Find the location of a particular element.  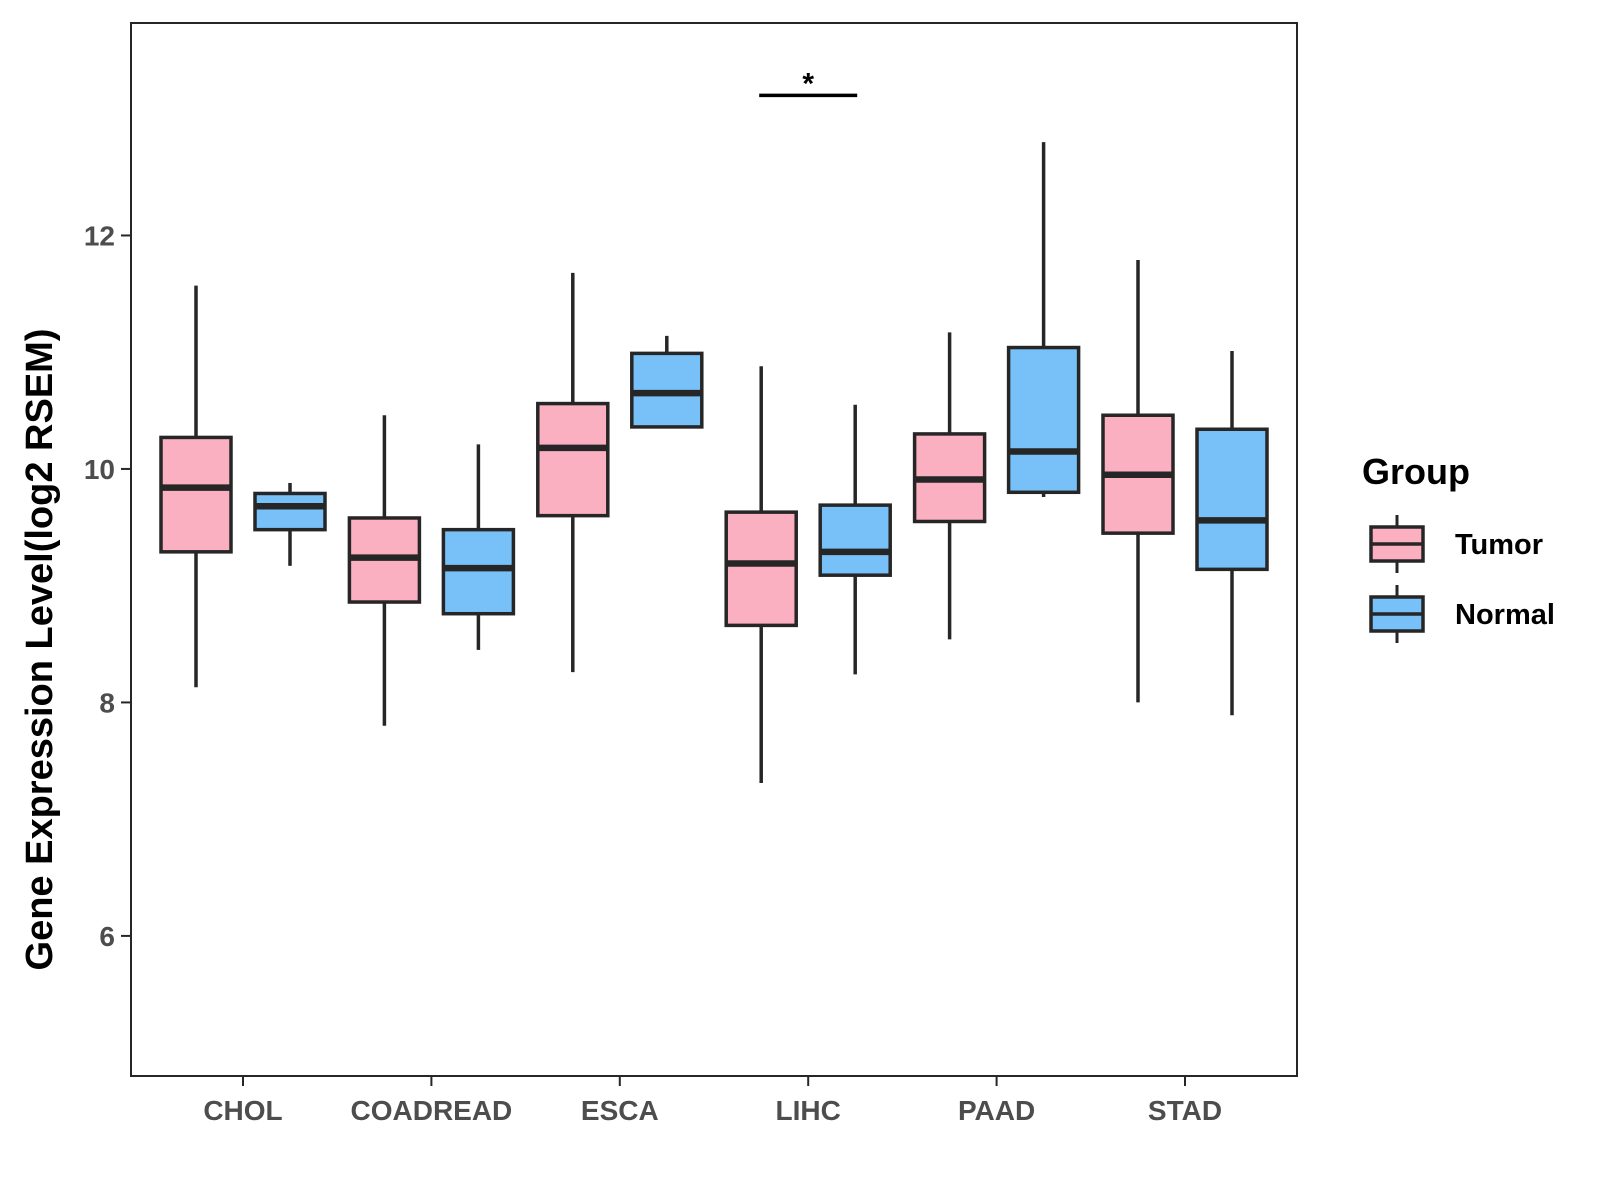

legend: Group Tumor Normal is located at coordinates (1458, 547).